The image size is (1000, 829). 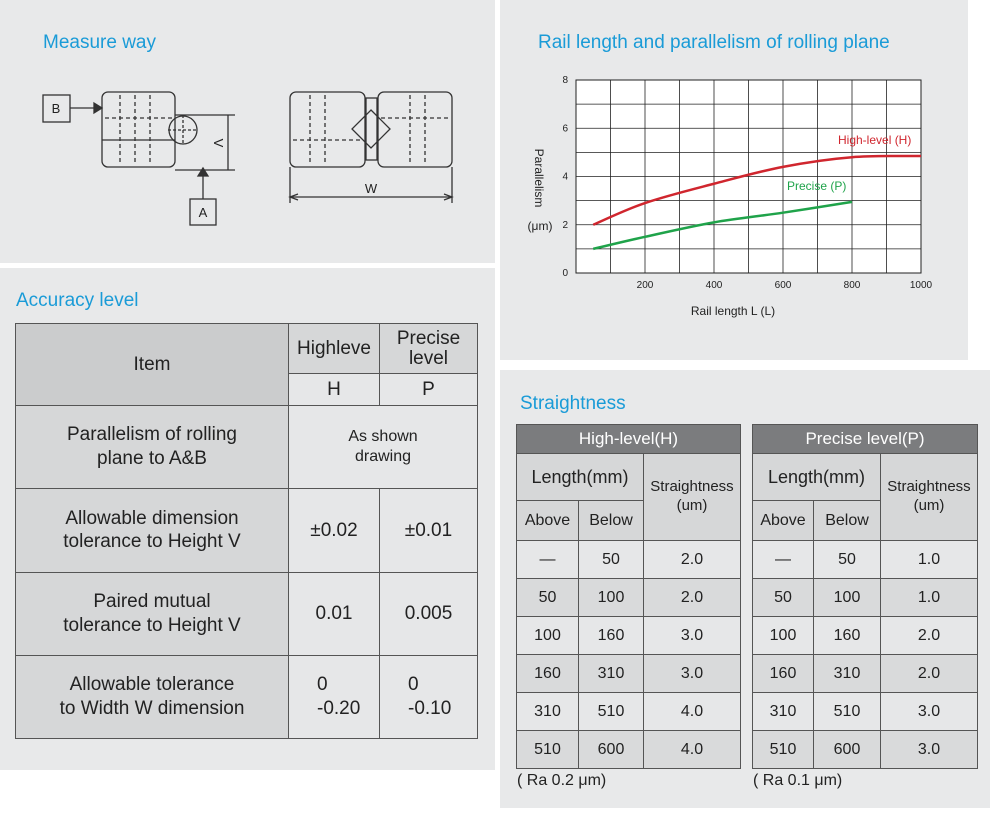 I want to click on x-tick-label: 800, so click(x=852, y=285).